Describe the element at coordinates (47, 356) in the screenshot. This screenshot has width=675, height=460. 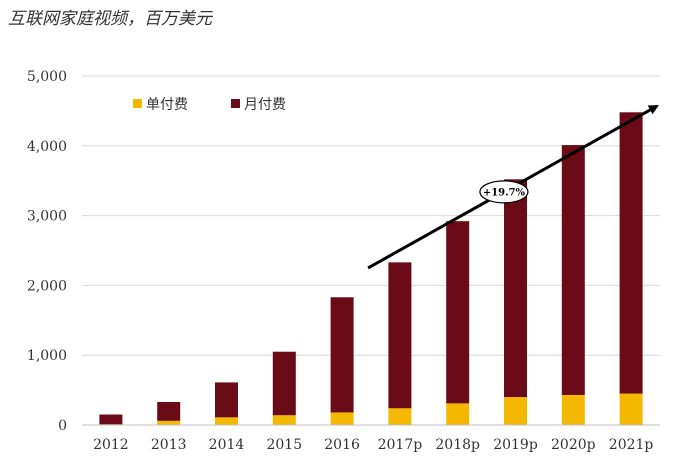
I see `y-tick-label: 1,000` at that location.